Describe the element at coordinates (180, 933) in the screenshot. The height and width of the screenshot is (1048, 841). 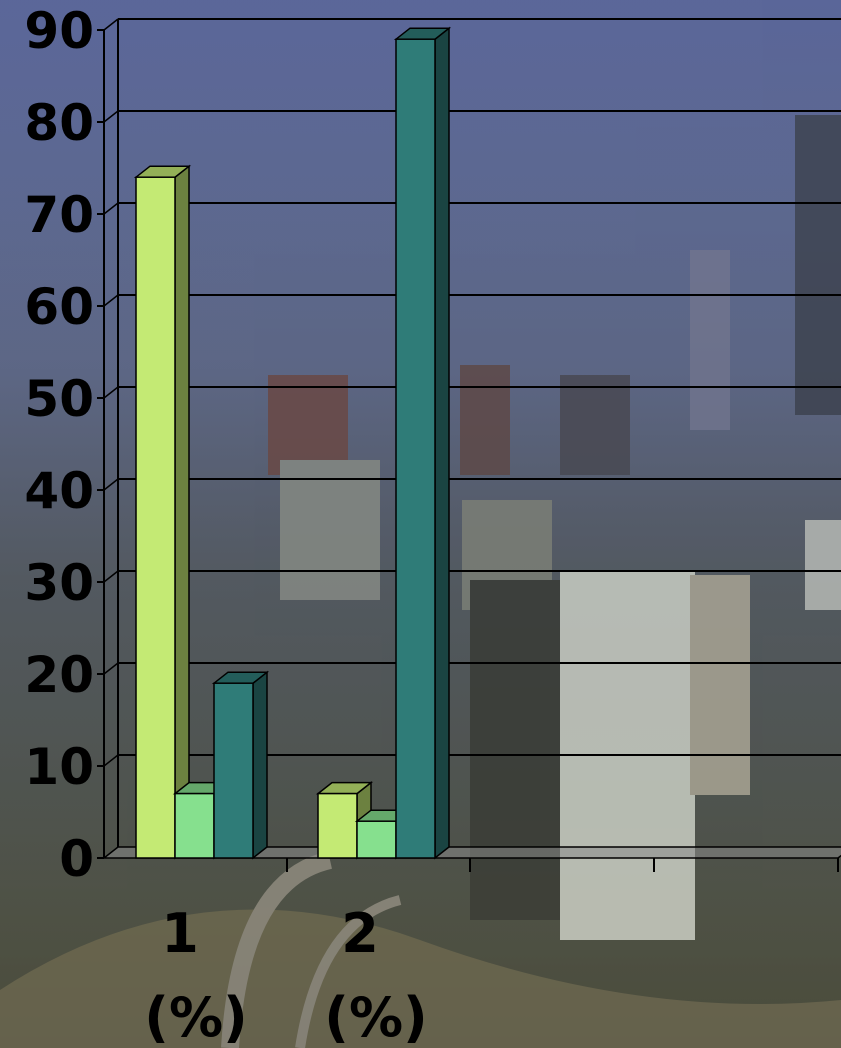
I see `x-category-number: 1` at that location.